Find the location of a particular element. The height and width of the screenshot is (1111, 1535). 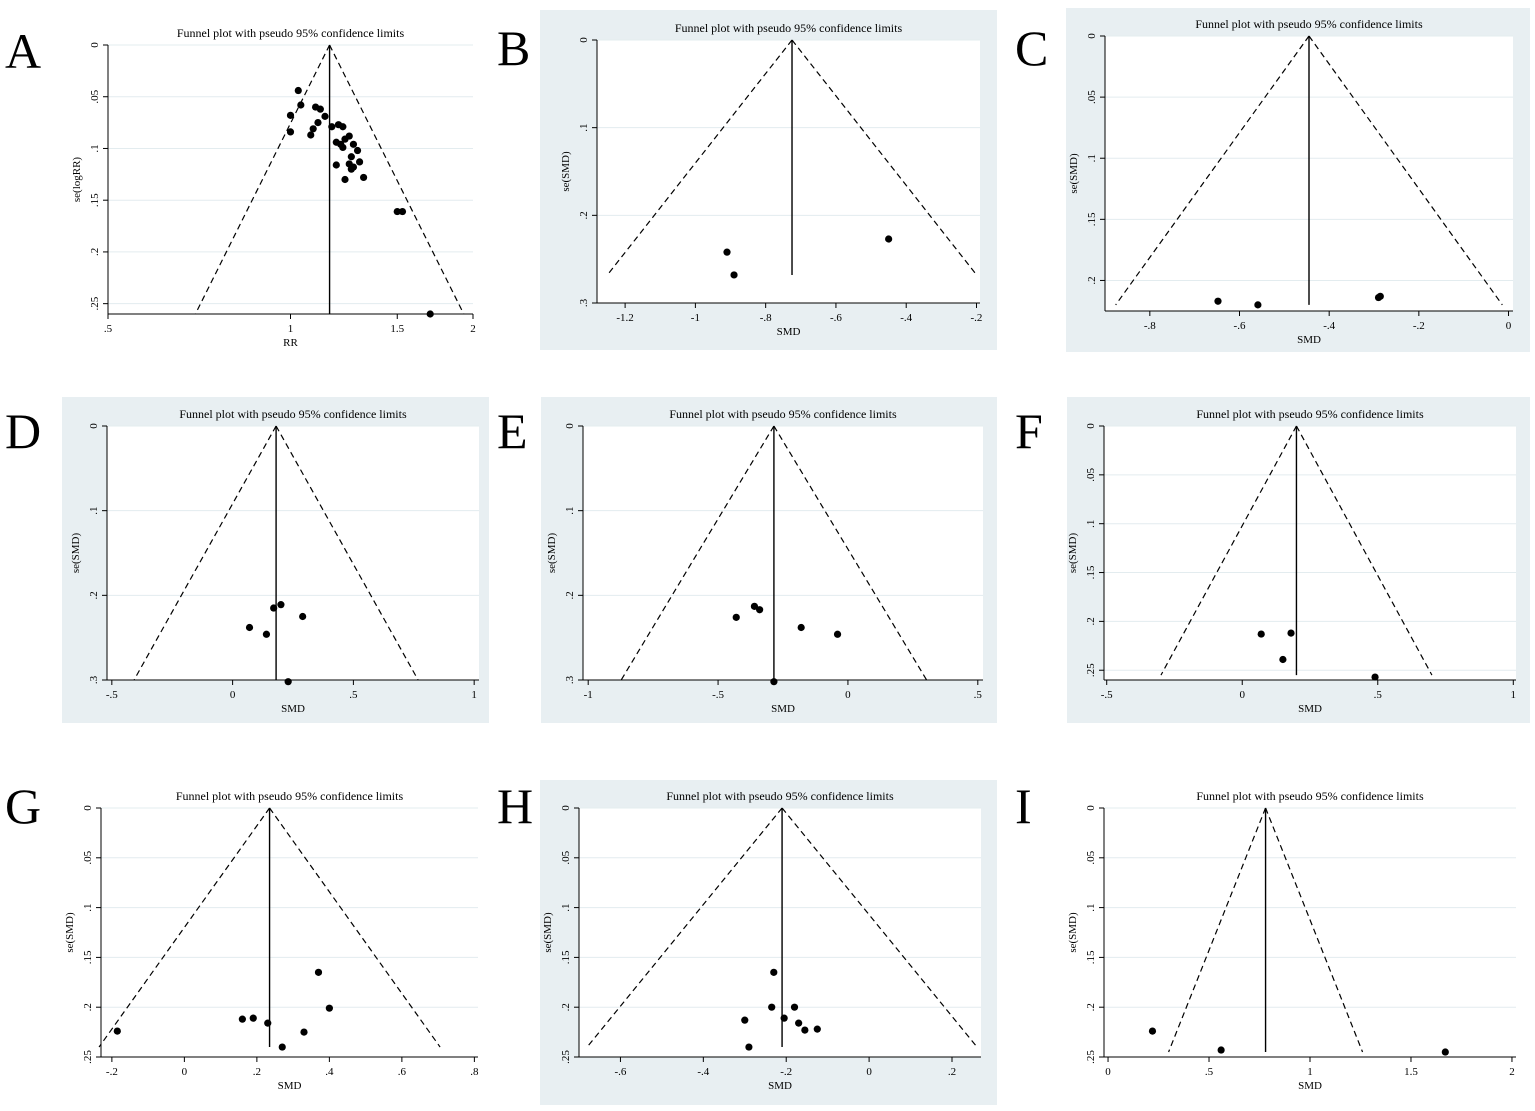

panel-letter: A is located at coordinates (23, 51).